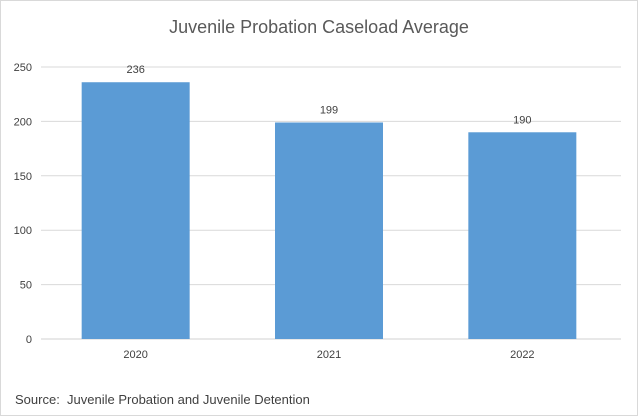 This screenshot has width=638, height=420. I want to click on bar-2022, so click(522, 235).